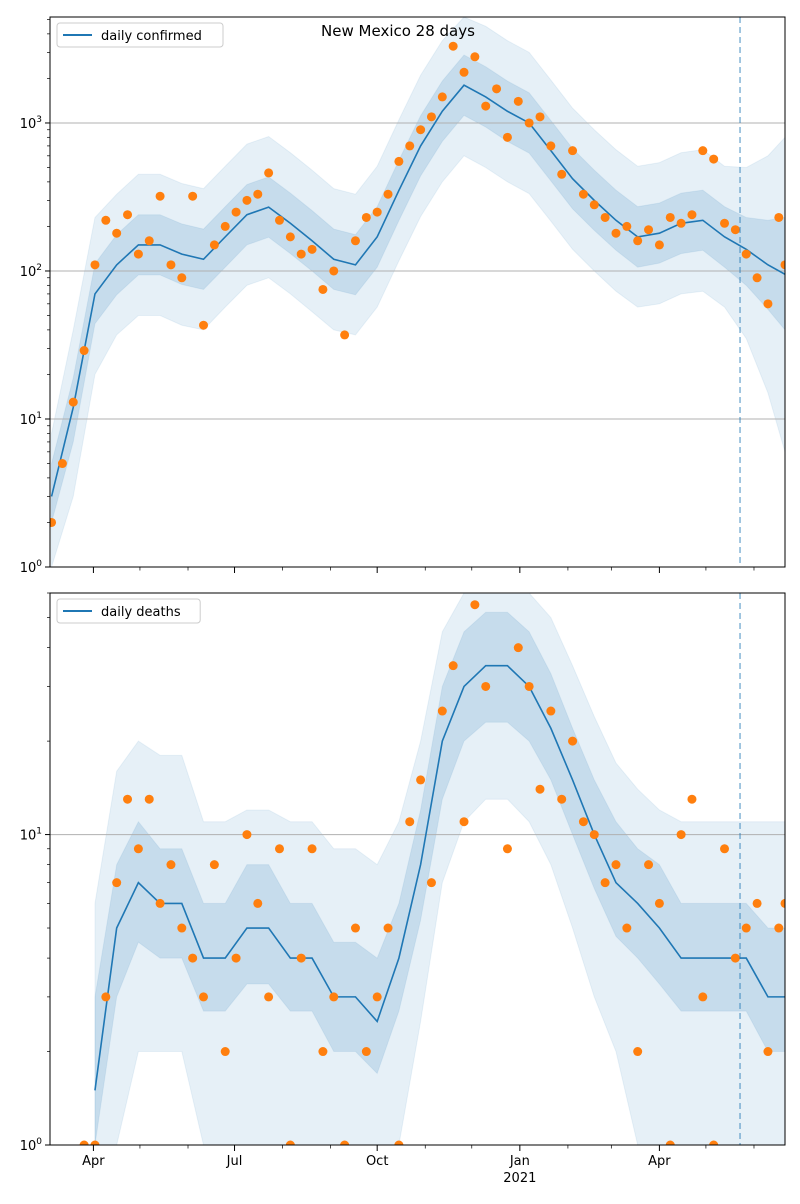 The image size is (800, 1204). I want to click on chart-title: New Mexico 28 days, so click(398, 31).